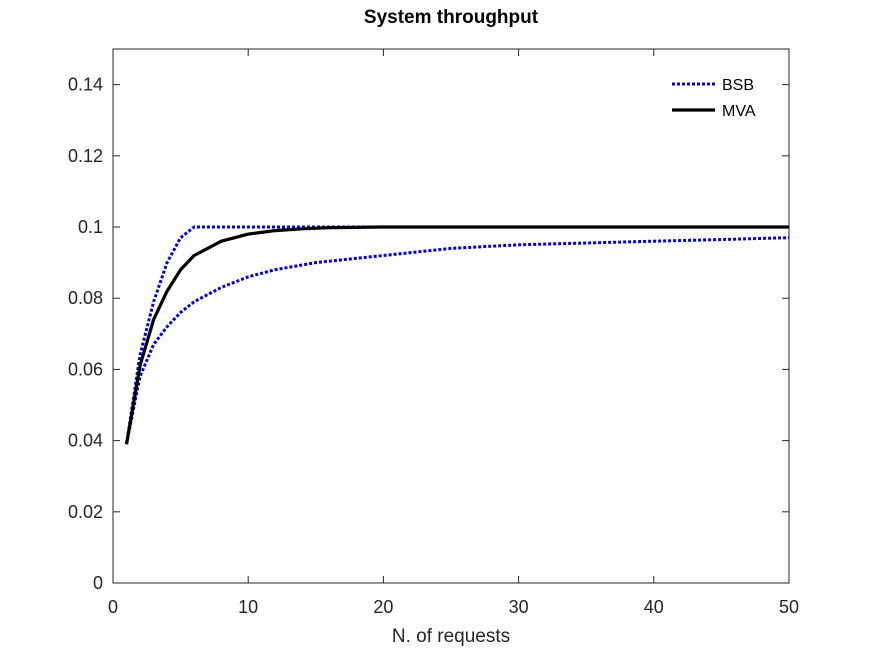 The width and height of the screenshot is (872, 654). I want to click on legend: BSB MVA, so click(714, 98).